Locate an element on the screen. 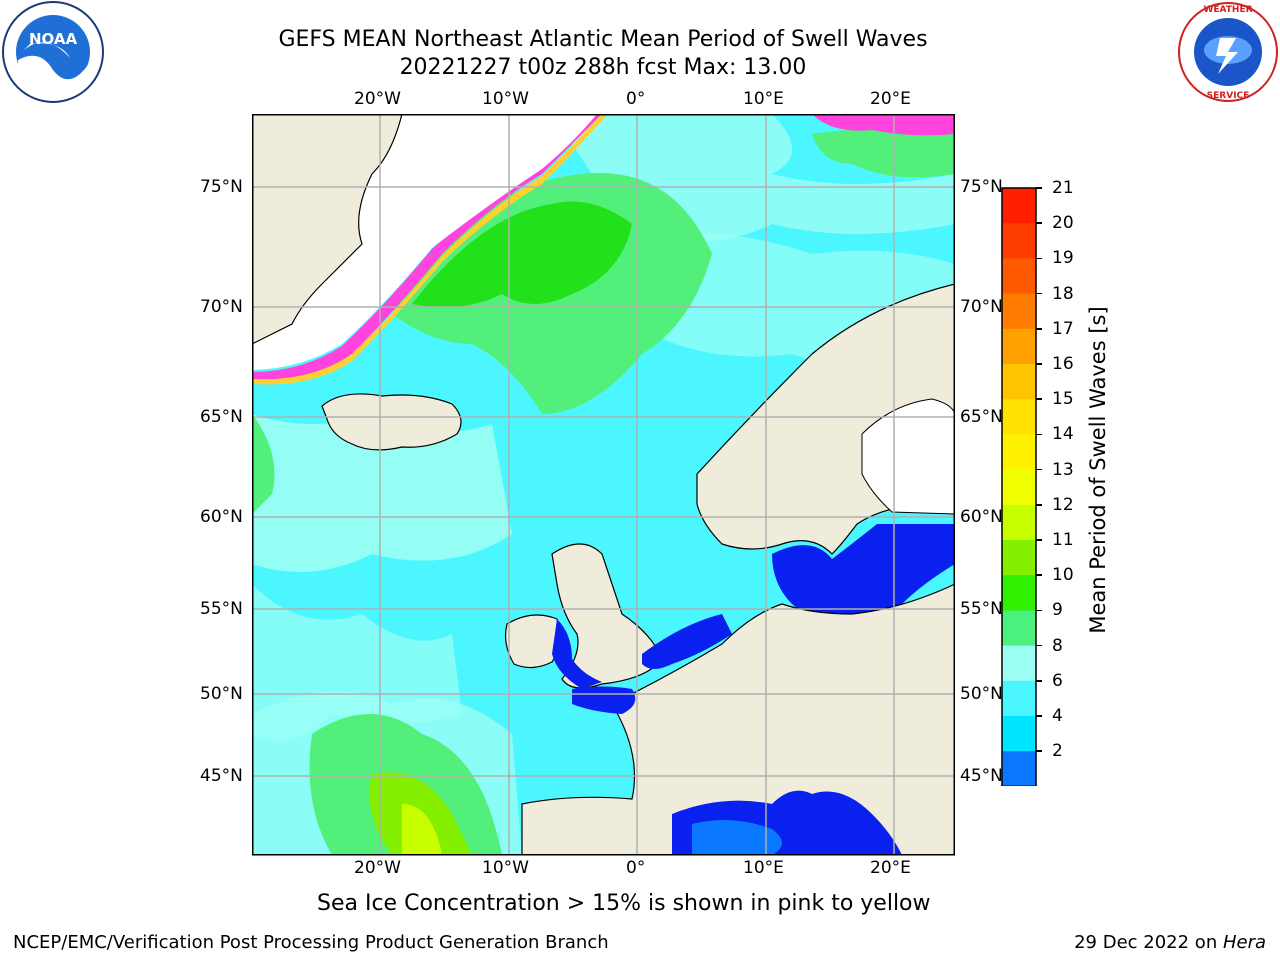 Image resolution: width=1280 pixels, height=960 pixels. lon-label-bottom: 20°W is located at coordinates (377, 868).